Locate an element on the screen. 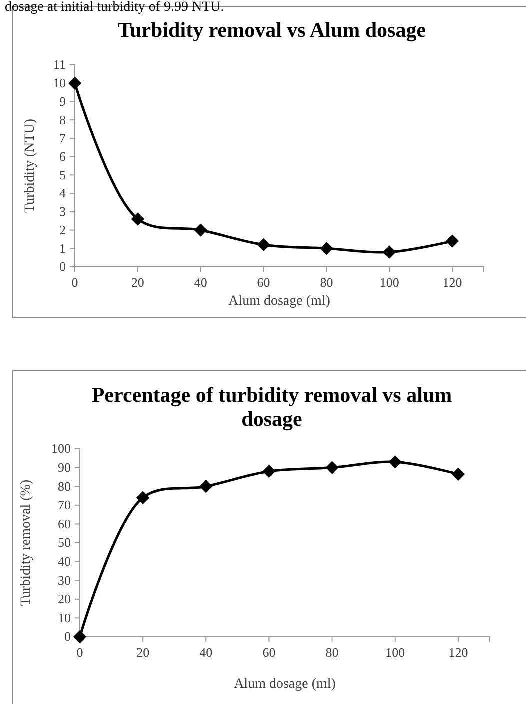  y-tick-label: 70 is located at coordinates (64, 505).